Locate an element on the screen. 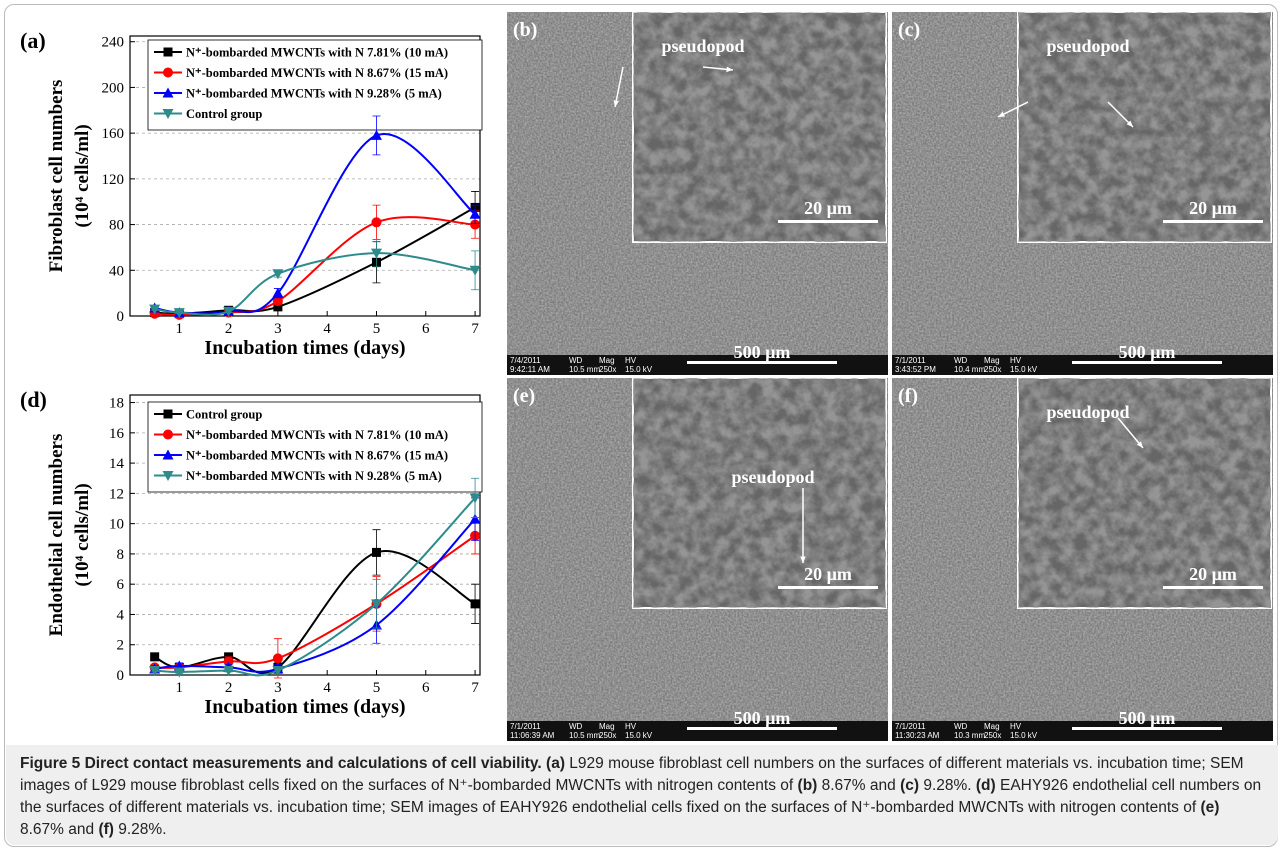 The height and width of the screenshot is (853, 1284). panel-label: (a) is located at coordinates (33, 40).